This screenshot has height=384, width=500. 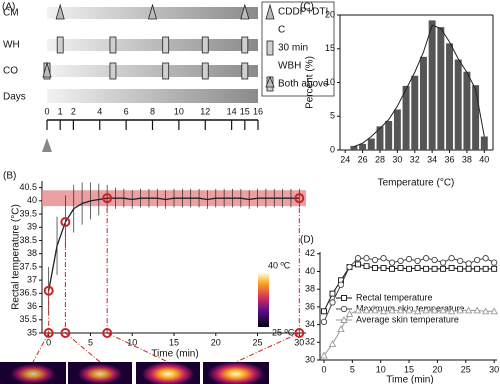 What do you see at coordinates (345, 159) in the screenshot?
I see `x-tick-label: 24` at bounding box center [345, 159].